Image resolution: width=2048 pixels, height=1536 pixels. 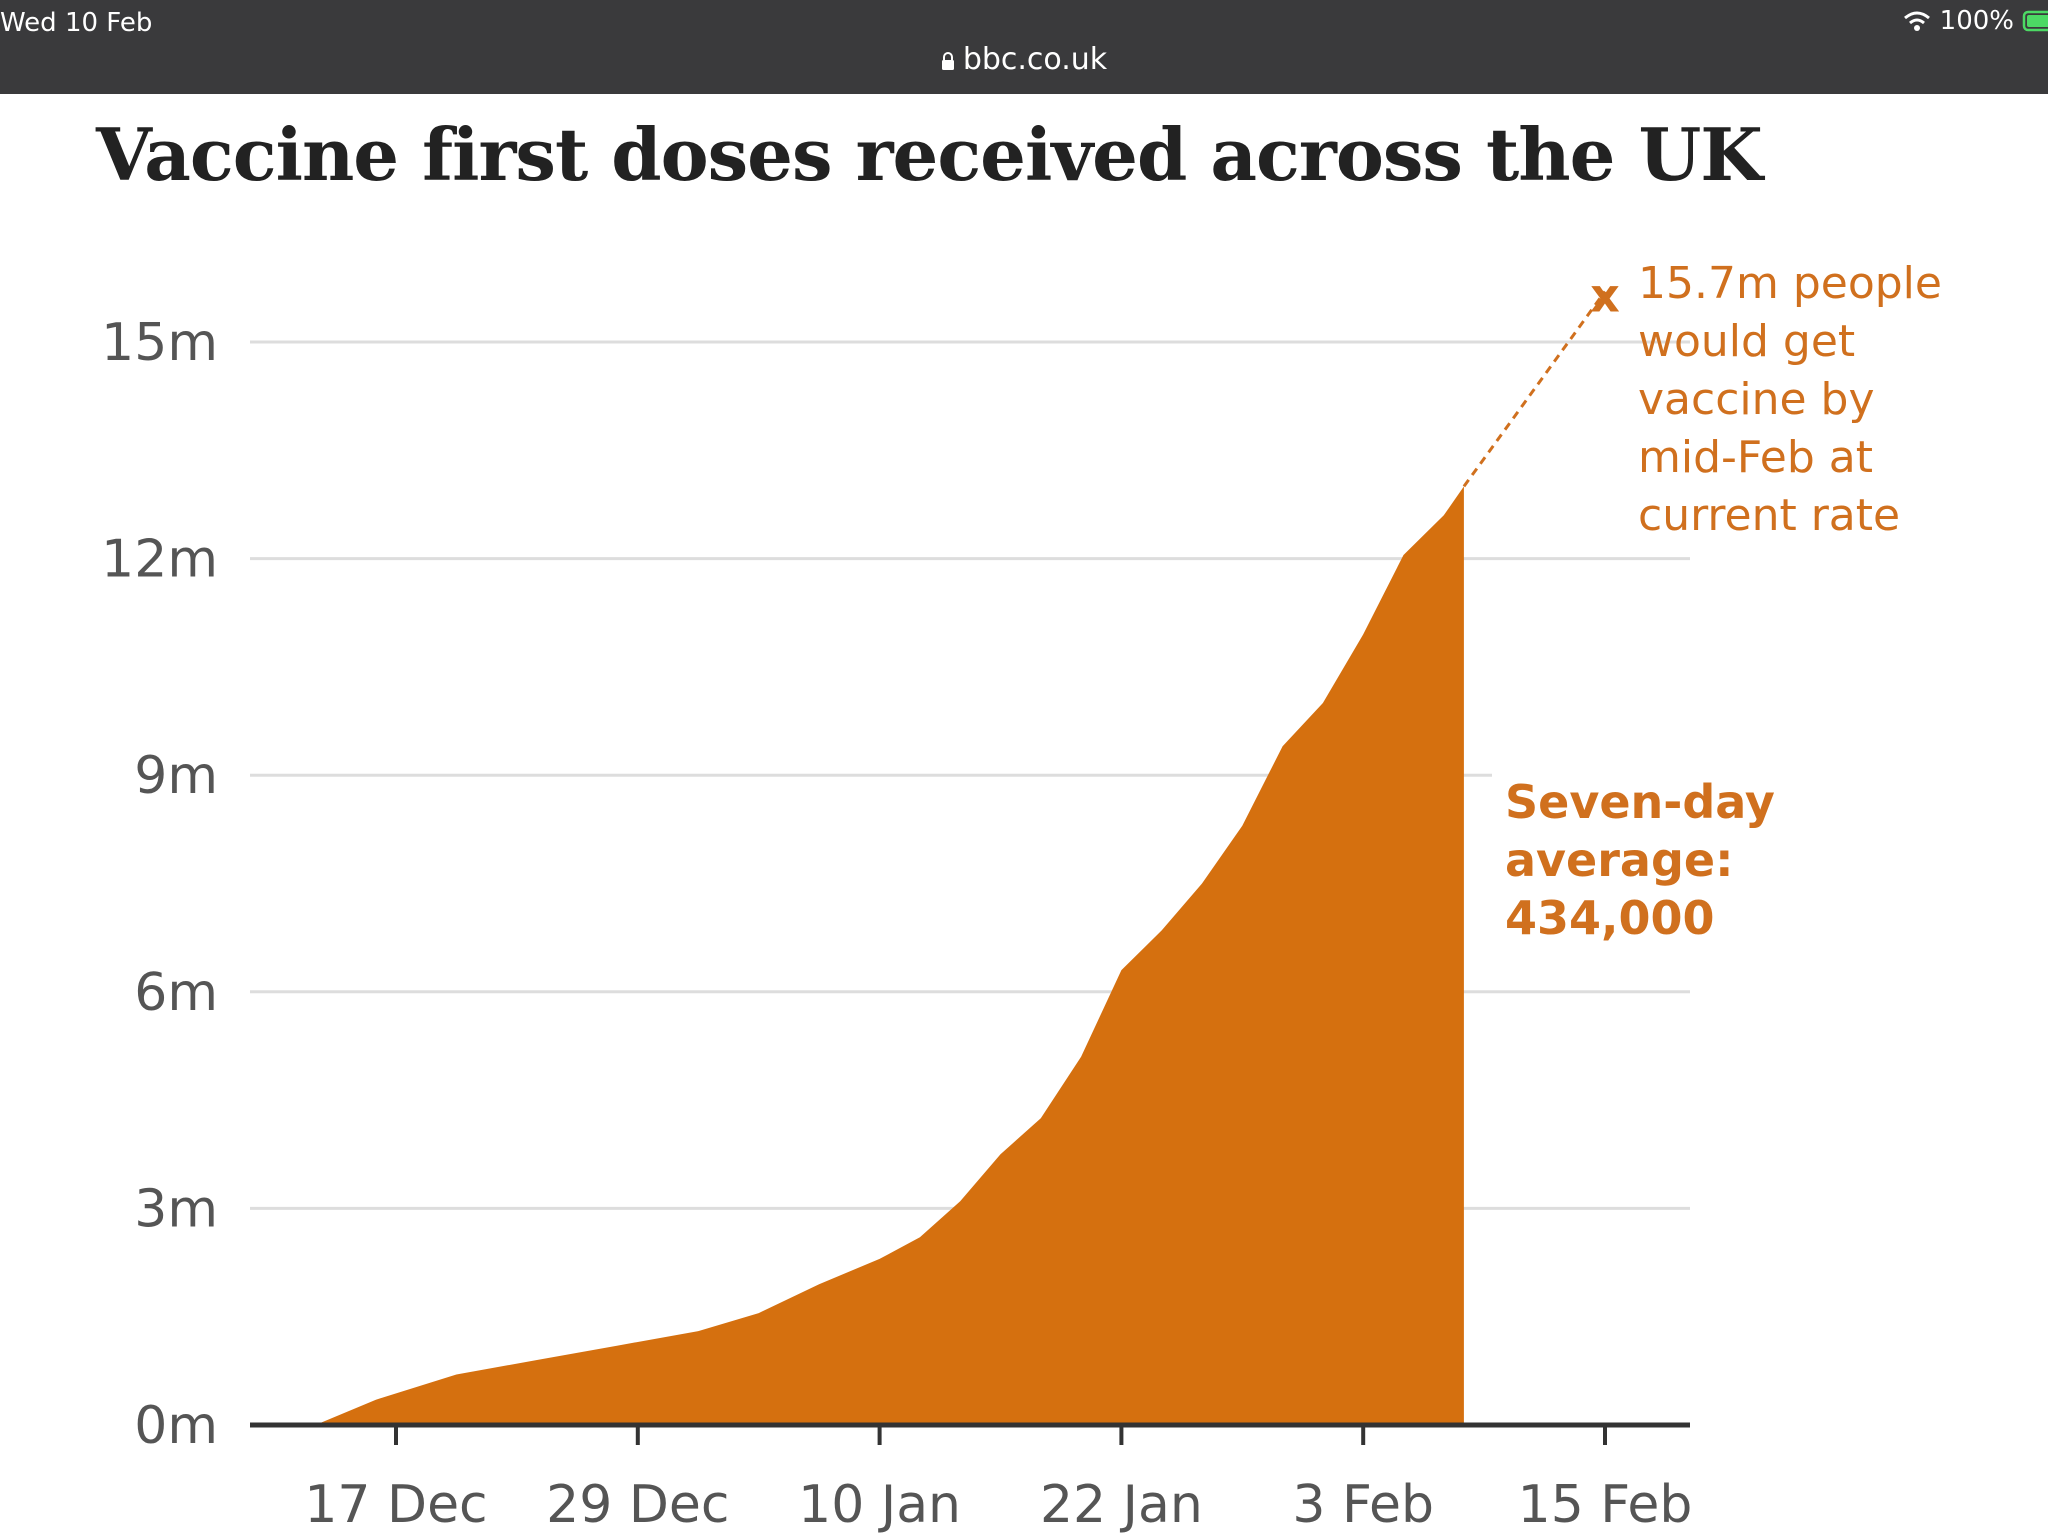 I want to click on wifi-icon, so click(x=1916, y=21).